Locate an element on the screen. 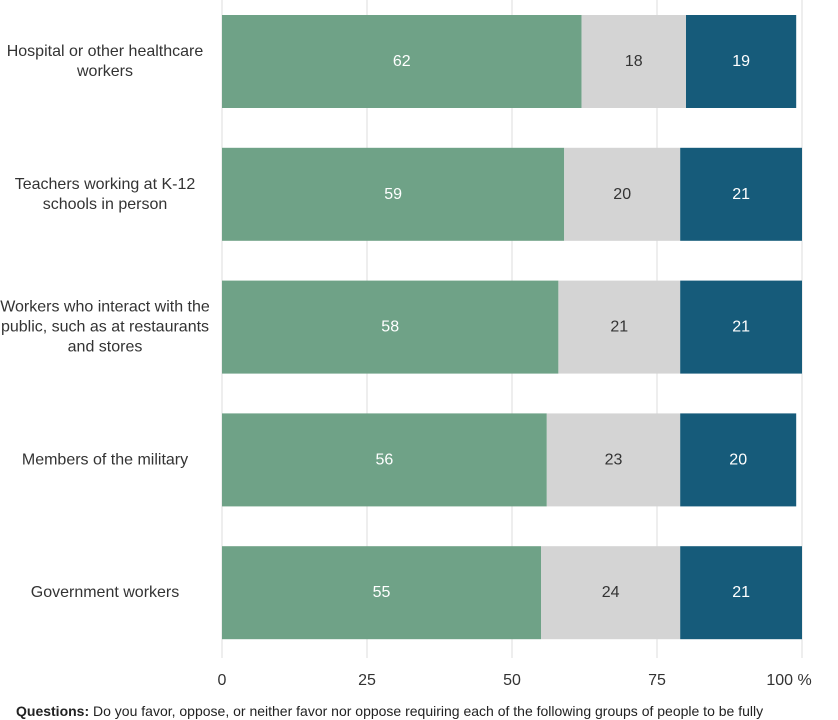 This screenshot has height=720, width=838. bar-value-label: 58 is located at coordinates (390, 327).